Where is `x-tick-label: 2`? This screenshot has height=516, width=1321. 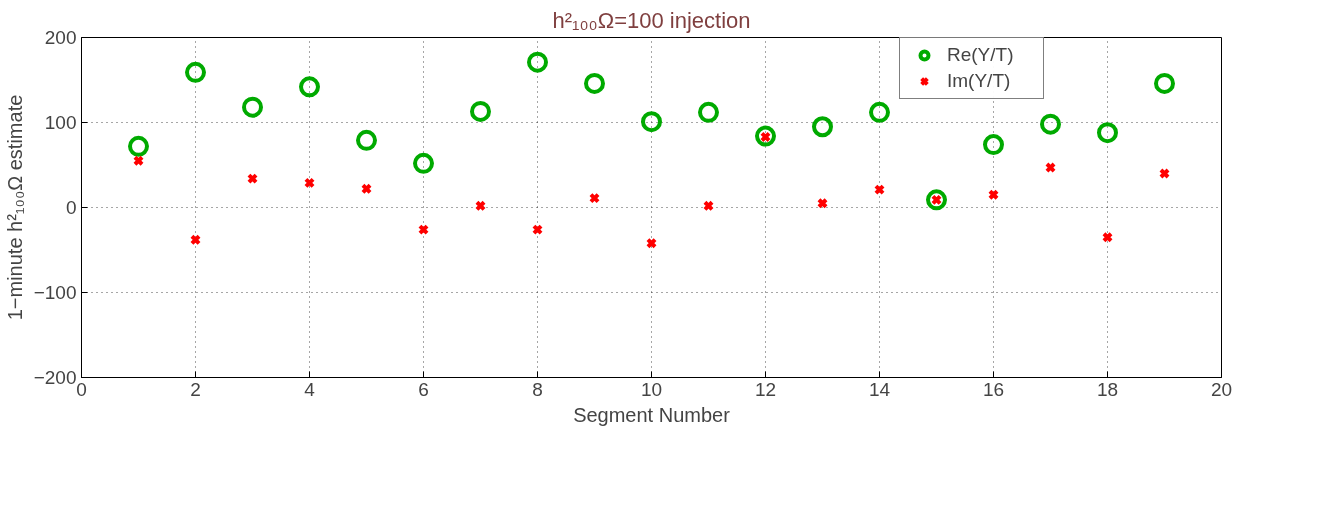 x-tick-label: 2 is located at coordinates (195, 389).